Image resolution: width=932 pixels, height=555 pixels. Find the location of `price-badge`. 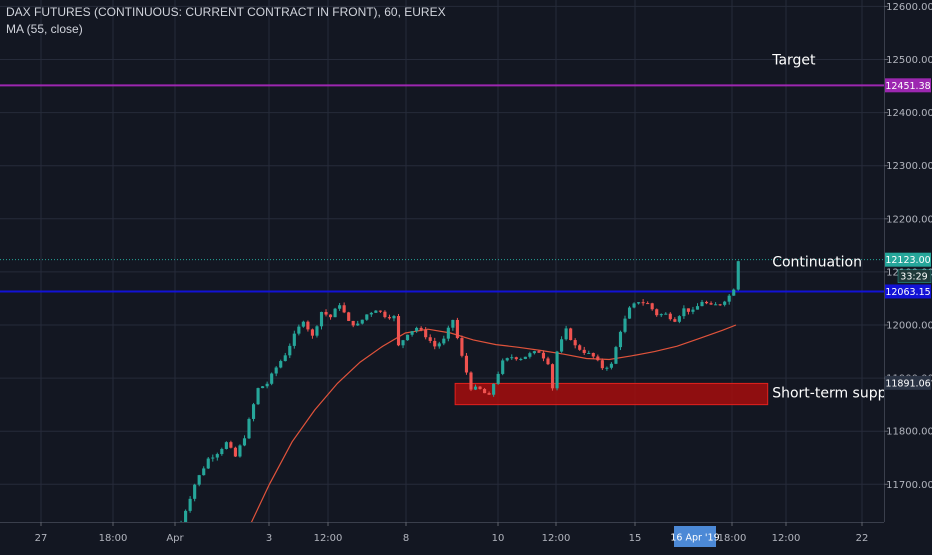

price-badge is located at coordinates (908, 259).